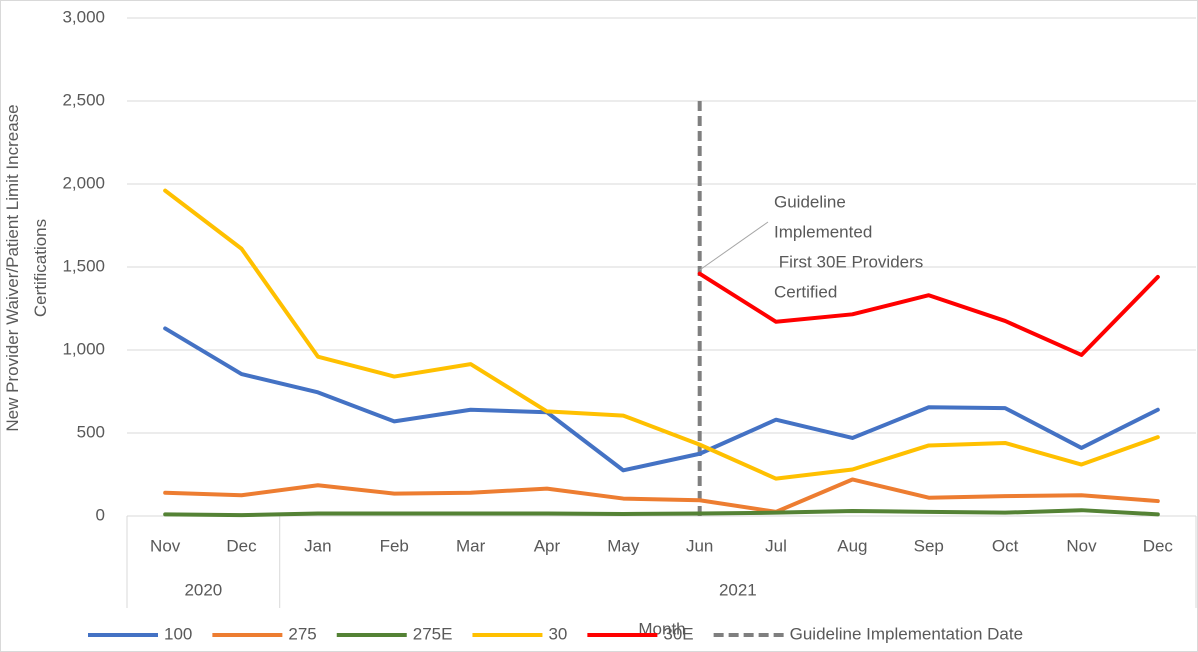 This screenshot has height=652, width=1198. I want to click on y-tick-label: 0, so click(100, 514).